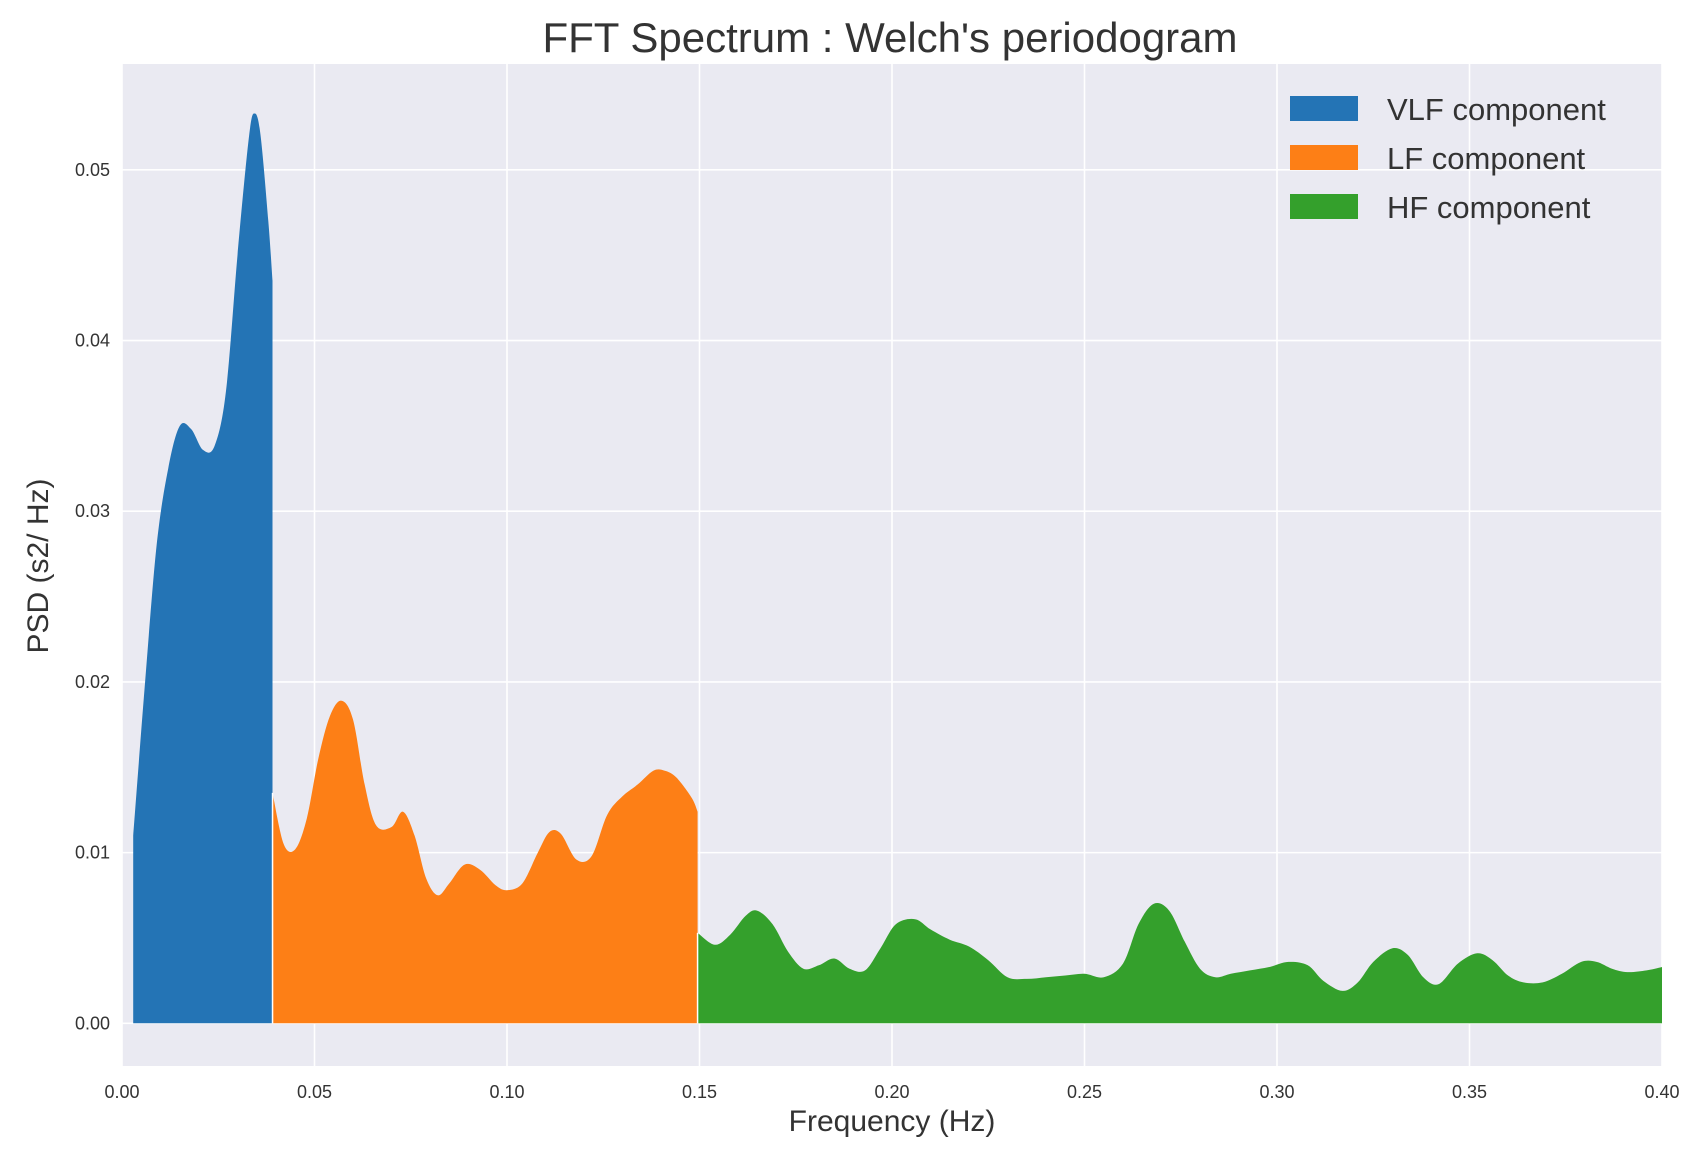 The height and width of the screenshot is (1158, 1692). What do you see at coordinates (92, 596) in the screenshot?
I see `y-axis-ticks: 0.00 0.01 0.02 0.03 0.04 0.05` at bounding box center [92, 596].